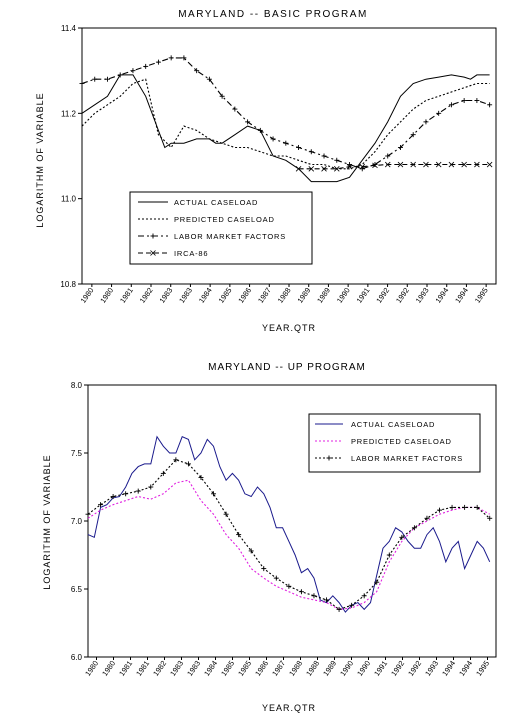 The height and width of the screenshot is (718, 530). What do you see at coordinates (382, 295) in the screenshot?
I see `x-tick-label: 1992` at bounding box center [382, 295].